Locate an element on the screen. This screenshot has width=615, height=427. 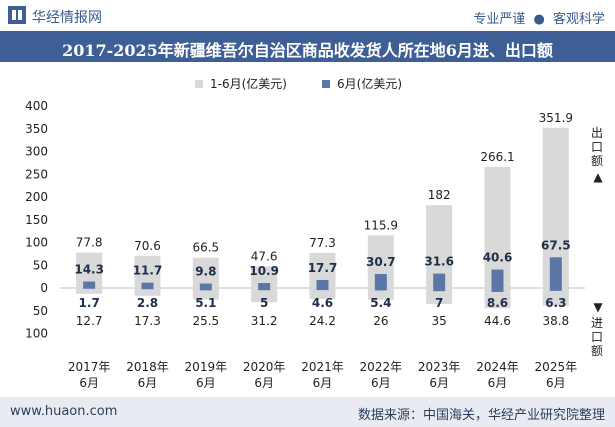
x-tick-label-year: 2022年 is located at coordinates (381, 367).